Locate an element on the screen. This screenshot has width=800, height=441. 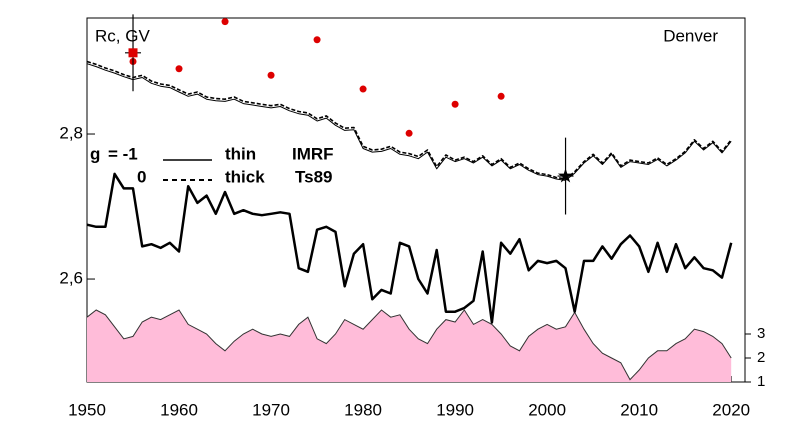
x-tick-label: 2020 is located at coordinates (731, 409).